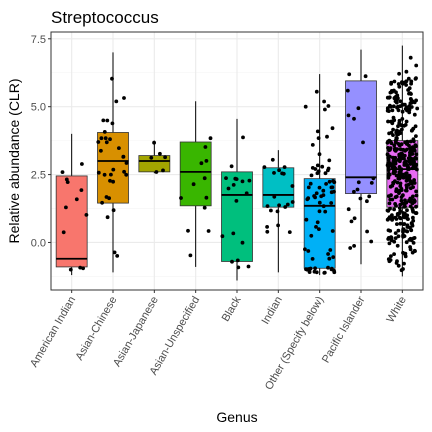 The width and height of the screenshot is (432, 432). Describe the element at coordinates (278, 211) in the screenshot. I see `box-indian` at that location.